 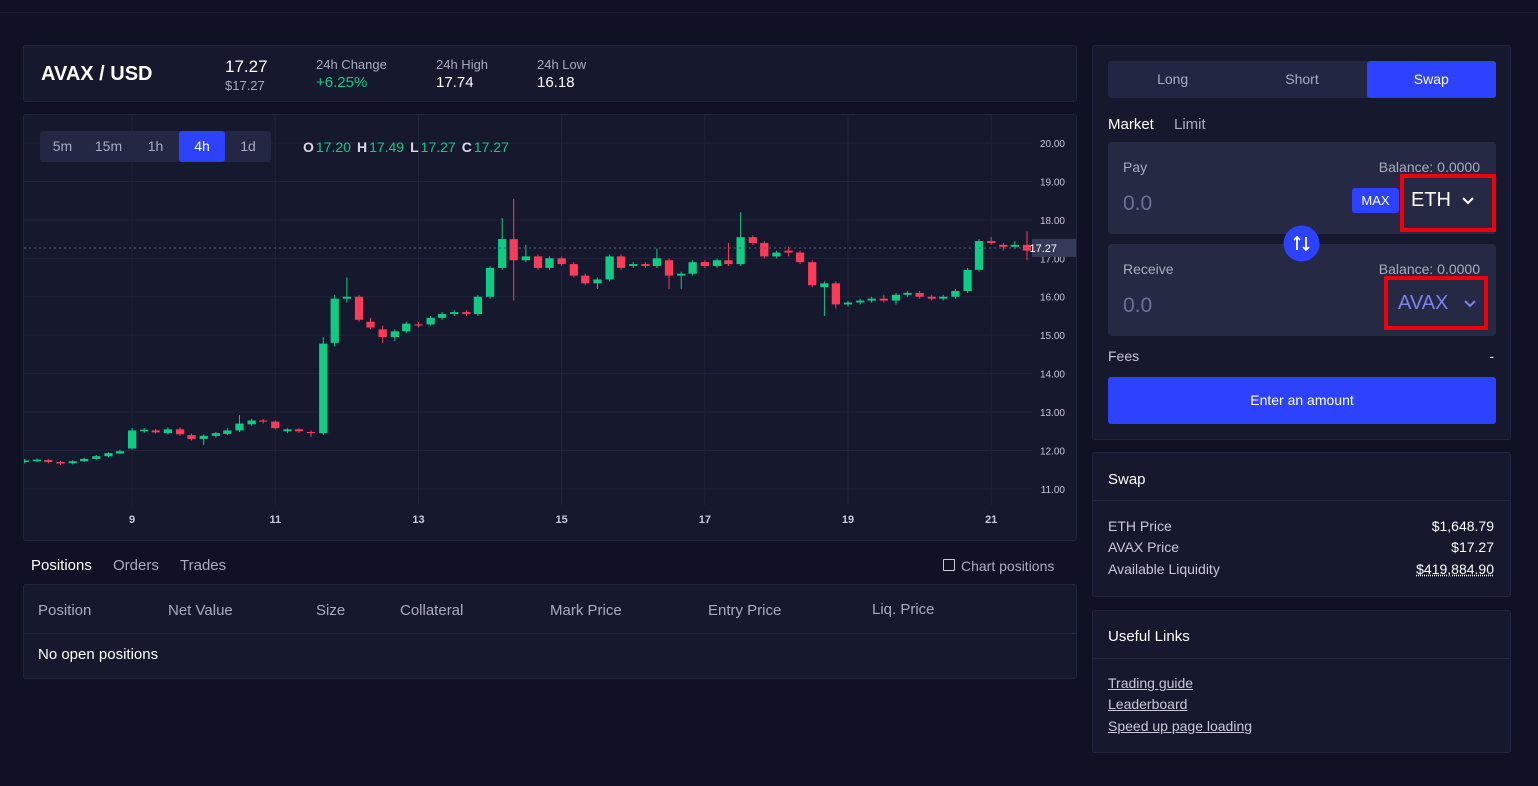 What do you see at coordinates (1052, 413) in the screenshot?
I see `y-tick-label: 13.00` at bounding box center [1052, 413].